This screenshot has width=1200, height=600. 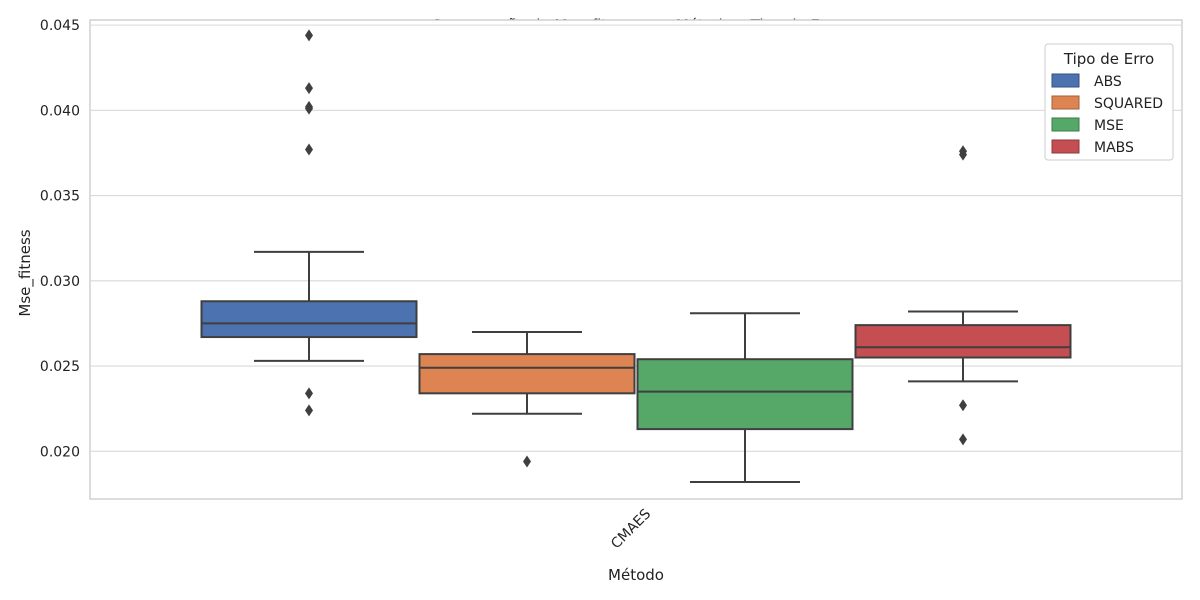 I want to click on y-axis-label: Mse_fitness, so click(x=25, y=272).